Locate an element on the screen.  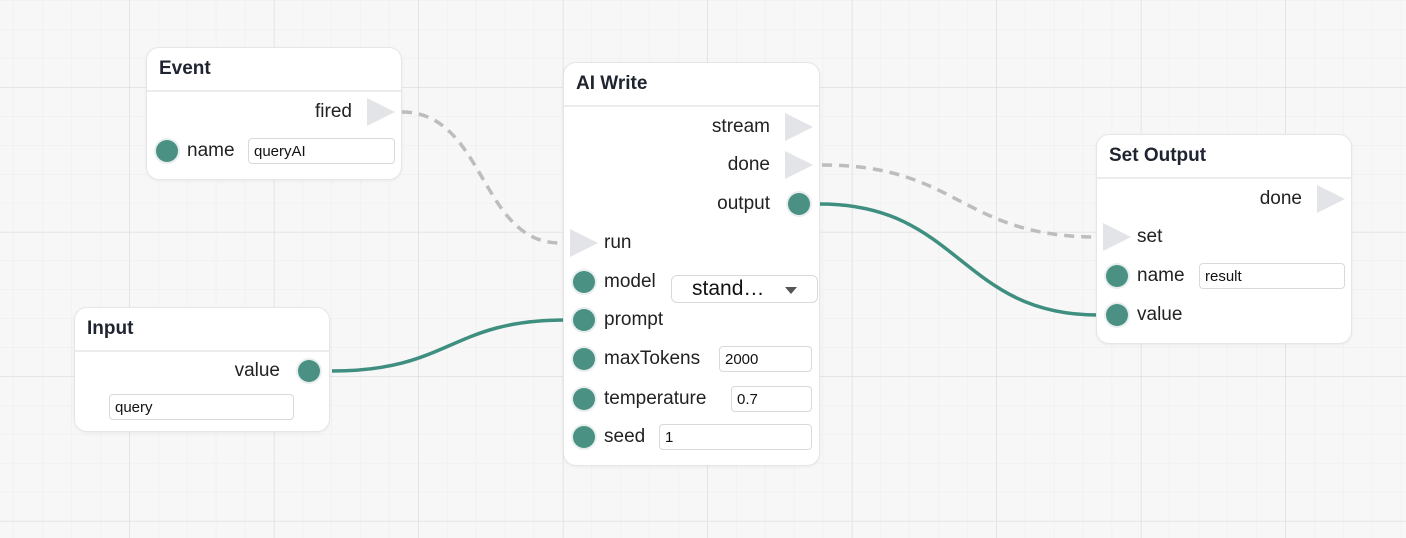
dropdown-caret is located at coordinates (791, 290).